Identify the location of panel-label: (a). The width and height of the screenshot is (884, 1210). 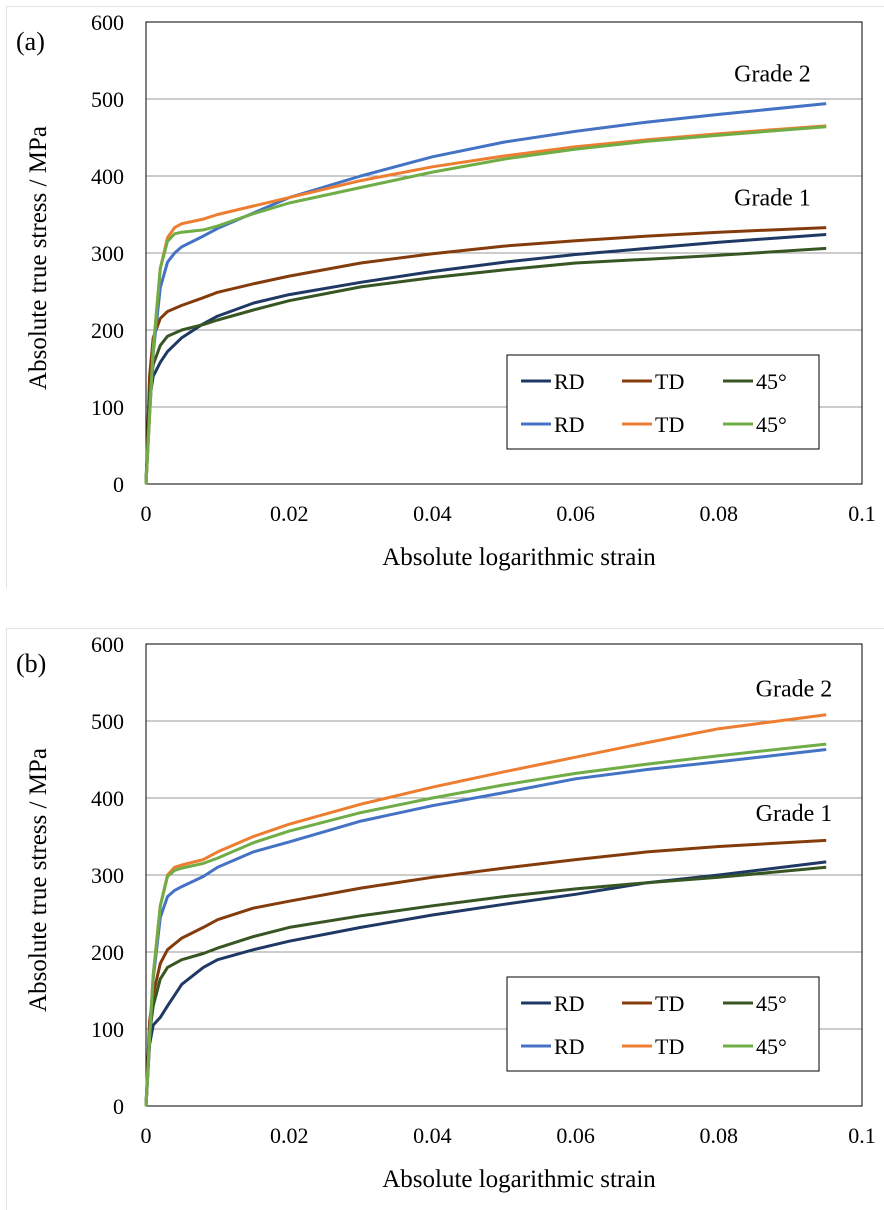
(30, 41).